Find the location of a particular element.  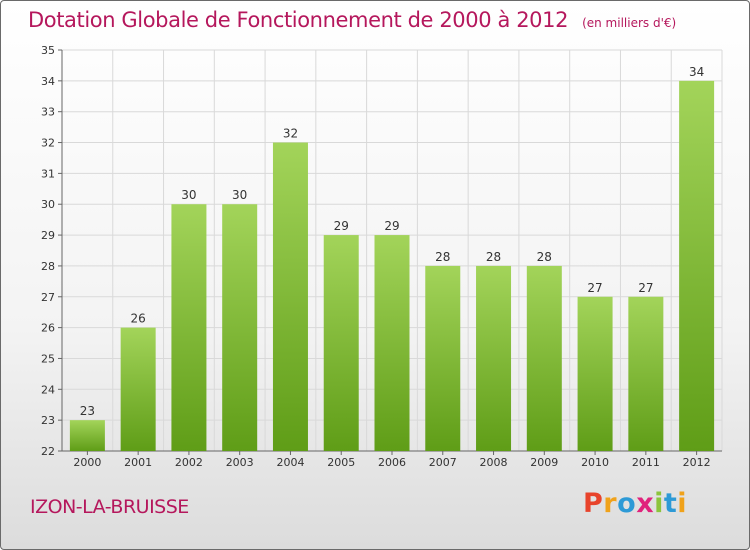

bar-2001 is located at coordinates (138, 389).